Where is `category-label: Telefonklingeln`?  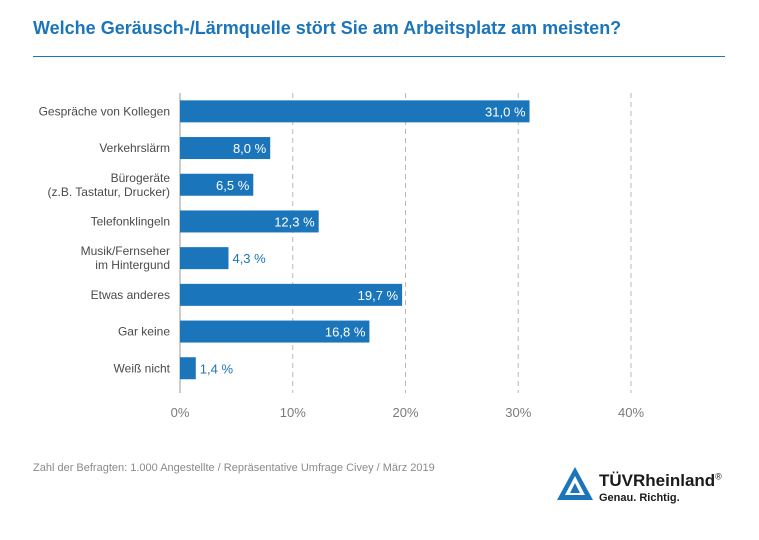
category-label: Telefonklingeln is located at coordinates (130, 221).